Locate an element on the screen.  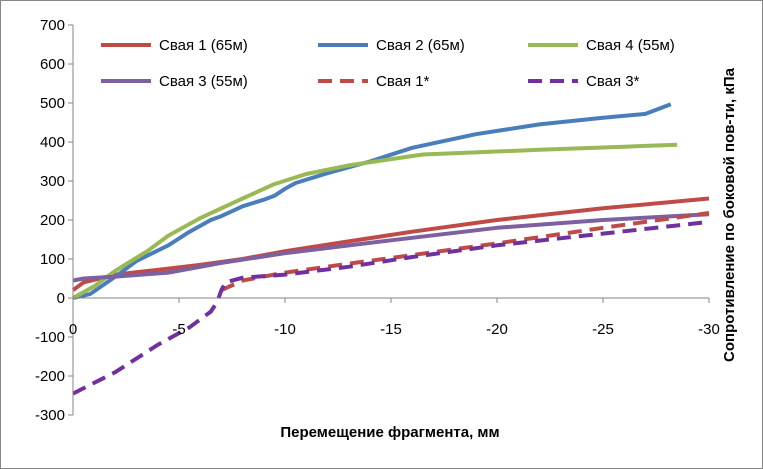
x-tick-label: -20 is located at coordinates (497, 329).